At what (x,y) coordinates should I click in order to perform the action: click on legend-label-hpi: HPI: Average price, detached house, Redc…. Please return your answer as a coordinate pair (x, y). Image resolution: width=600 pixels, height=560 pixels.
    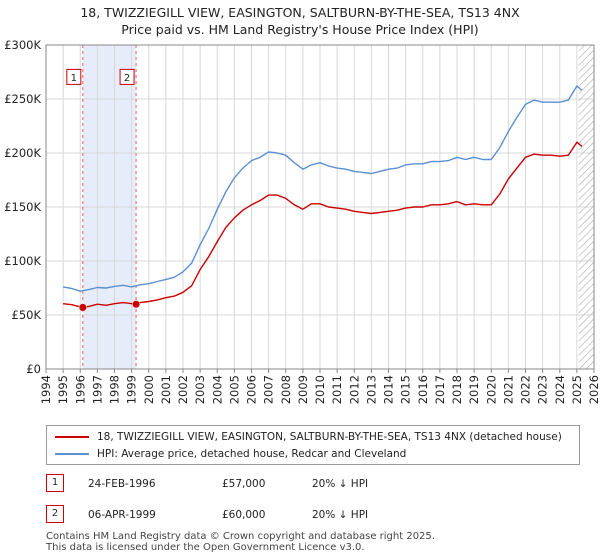
    Looking at the image, I should click on (252, 454).